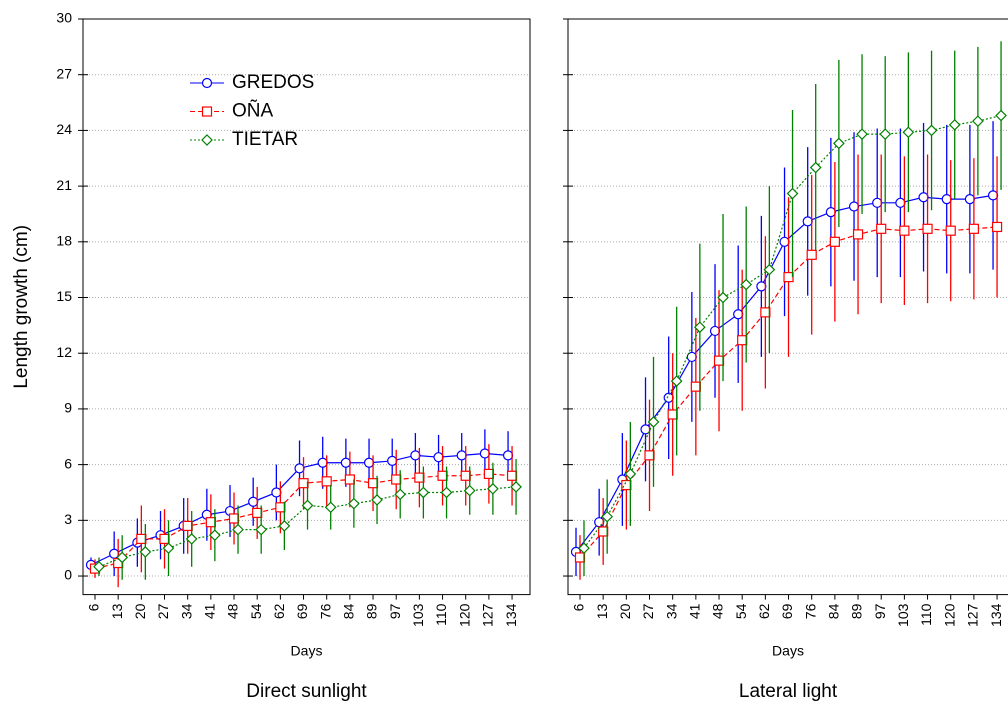 This screenshot has height=707, width=1008. What do you see at coordinates (64, 352) in the screenshot?
I see `y-tick-label: 12` at bounding box center [64, 352].